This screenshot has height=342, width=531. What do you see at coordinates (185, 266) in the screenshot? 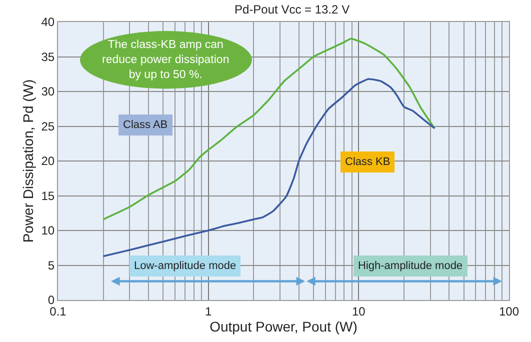
I see `annotation: Low-amplitude mode` at bounding box center [185, 266].